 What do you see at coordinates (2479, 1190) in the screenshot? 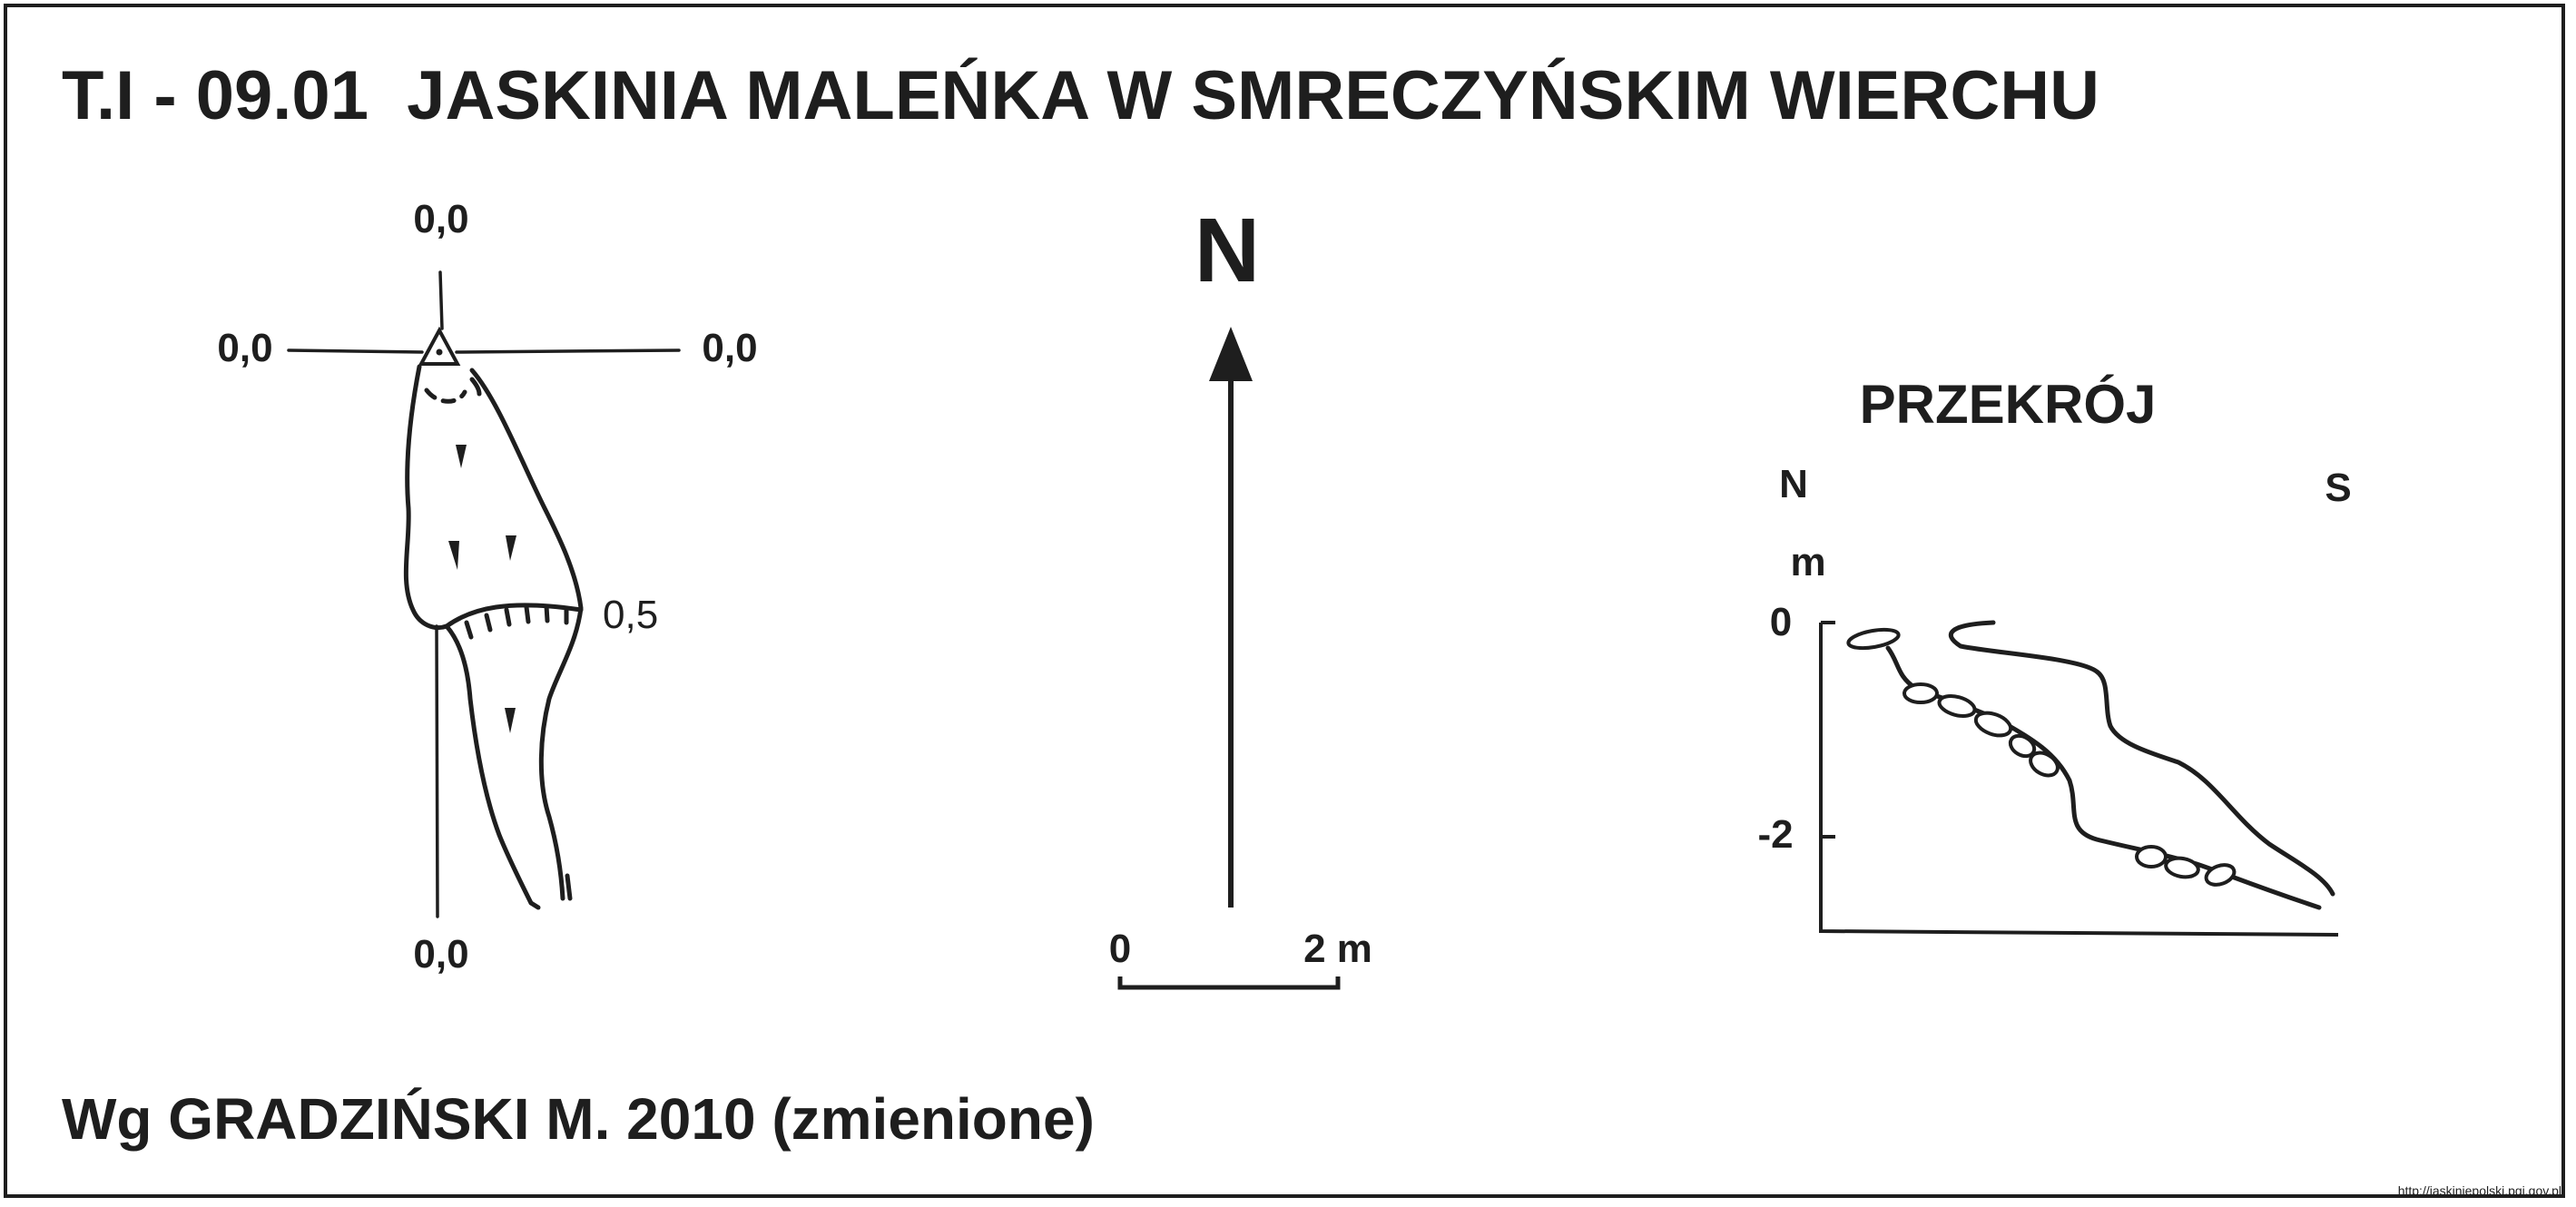
I see `source-url: http://jaskiniepolski.pgi.gov.pl` at bounding box center [2479, 1190].